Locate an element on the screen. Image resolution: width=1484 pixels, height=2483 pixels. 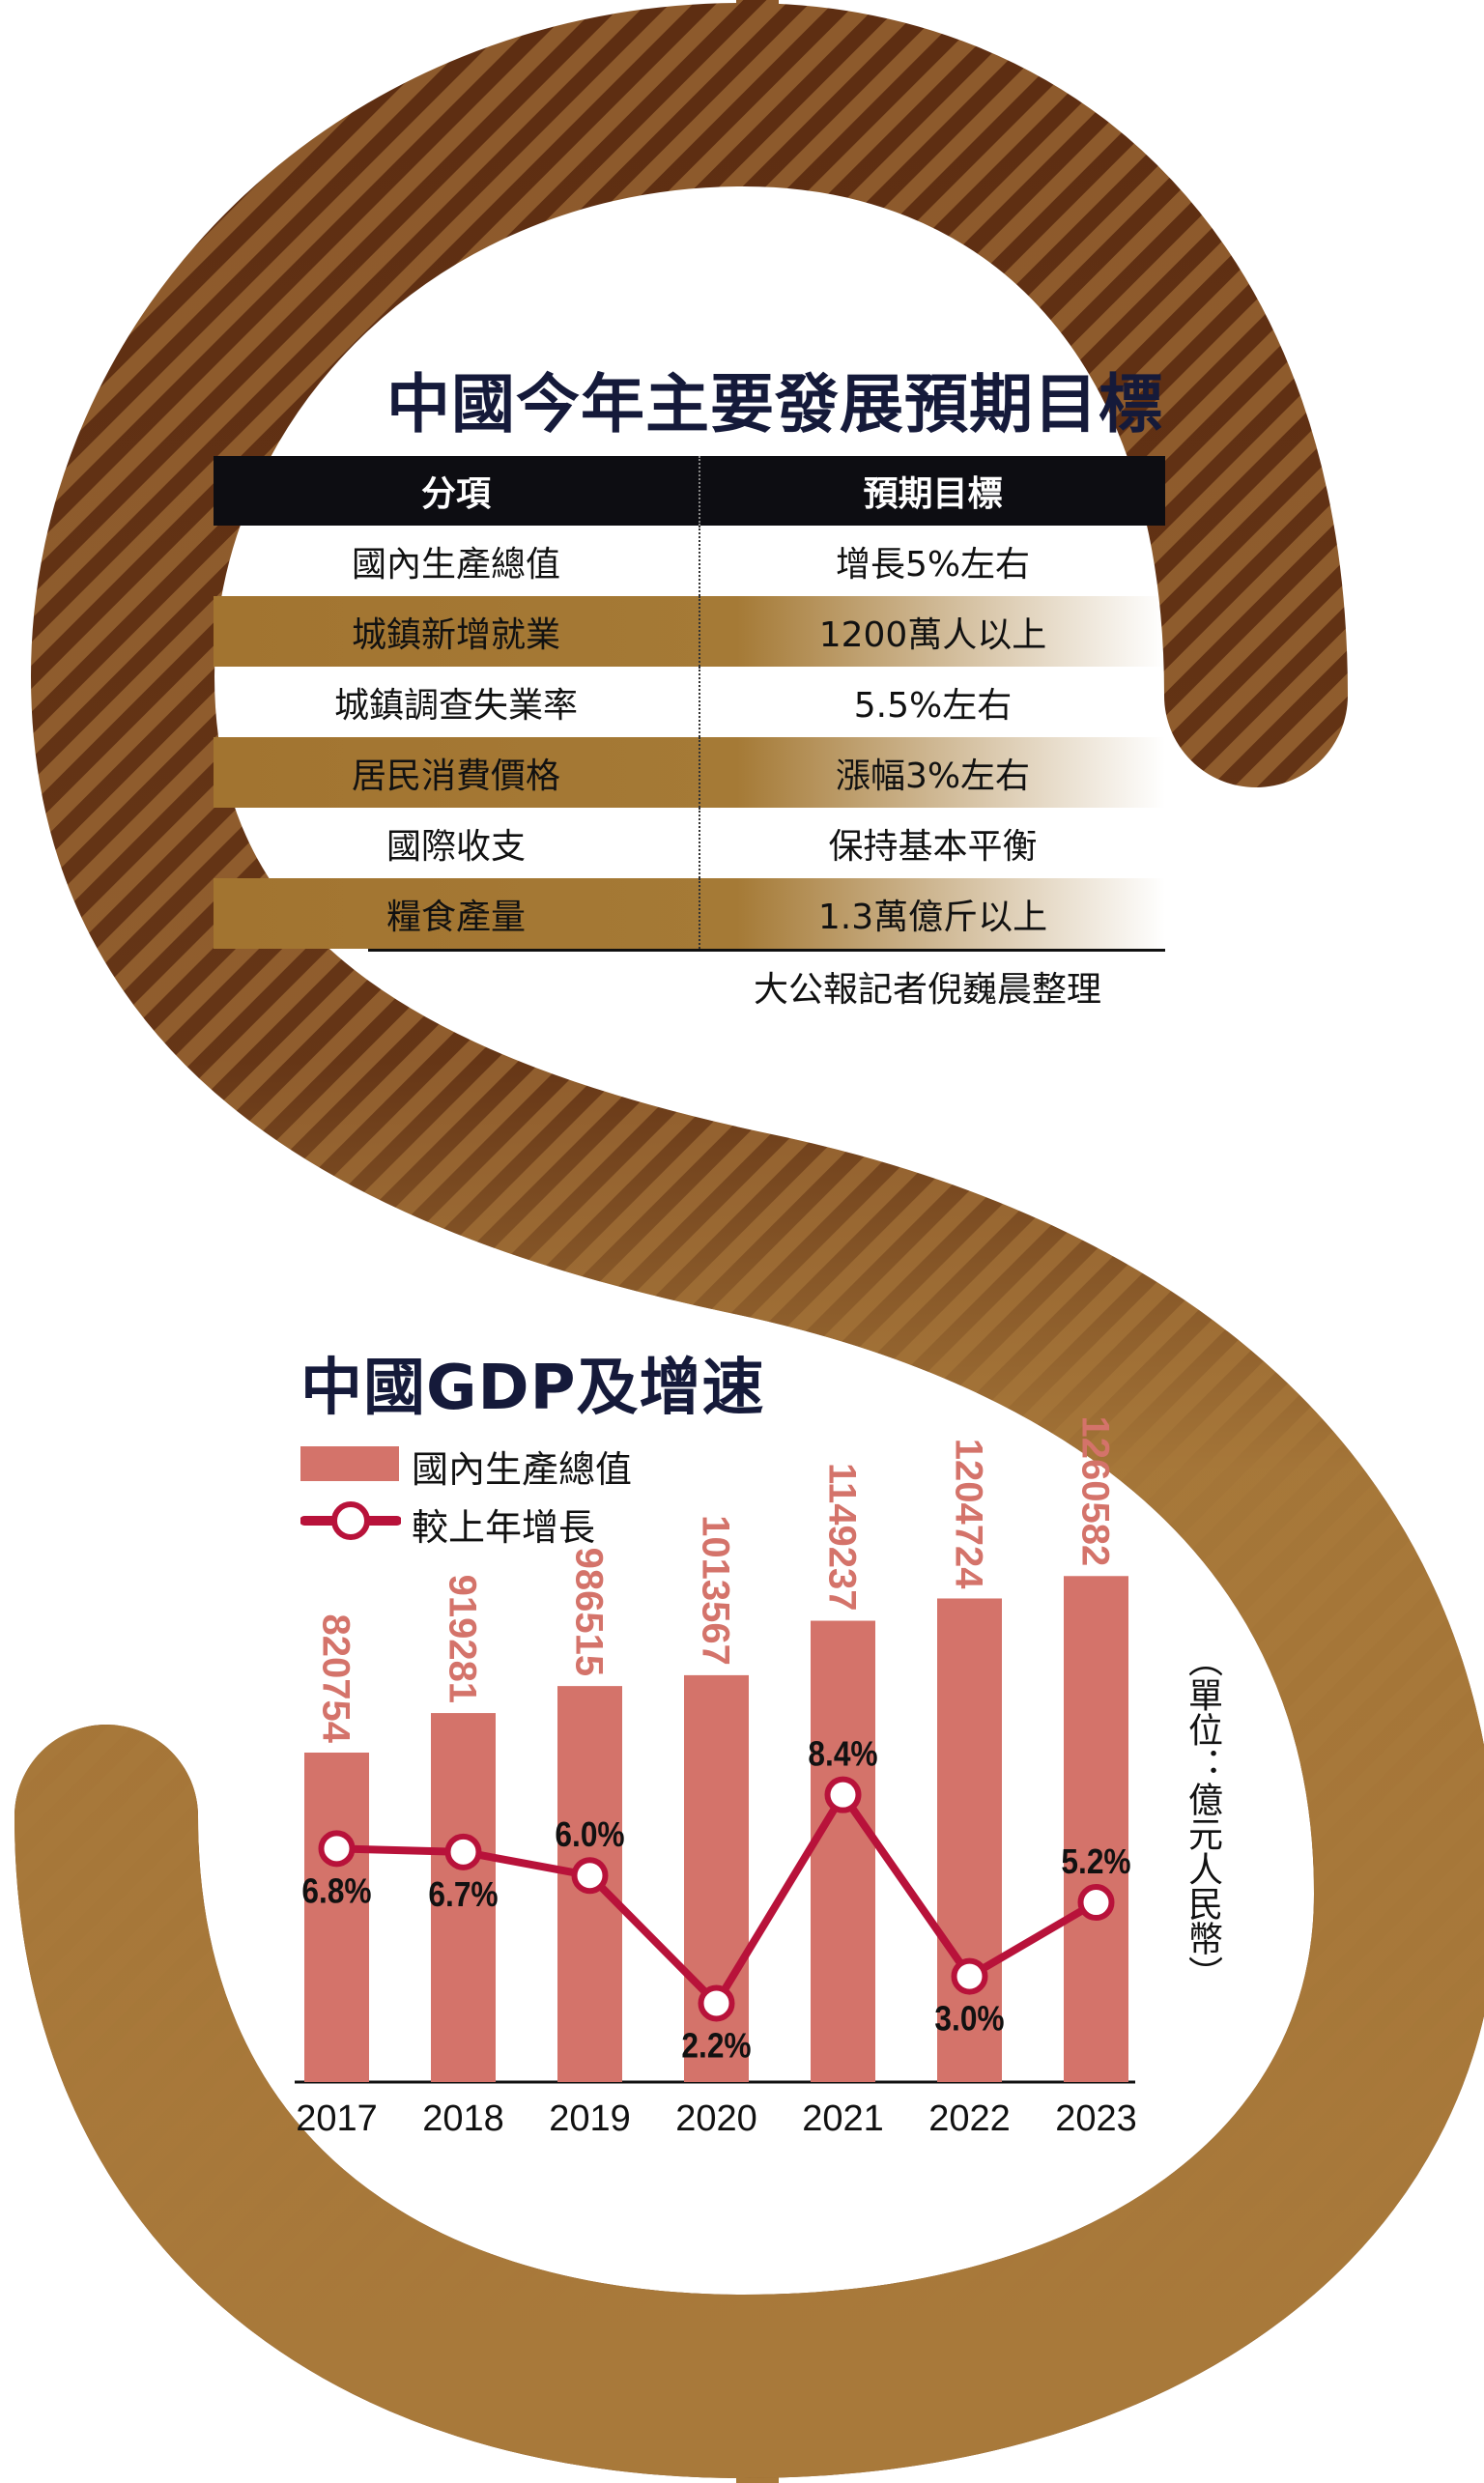
header-target: 預期目標 is located at coordinates (933, 494).